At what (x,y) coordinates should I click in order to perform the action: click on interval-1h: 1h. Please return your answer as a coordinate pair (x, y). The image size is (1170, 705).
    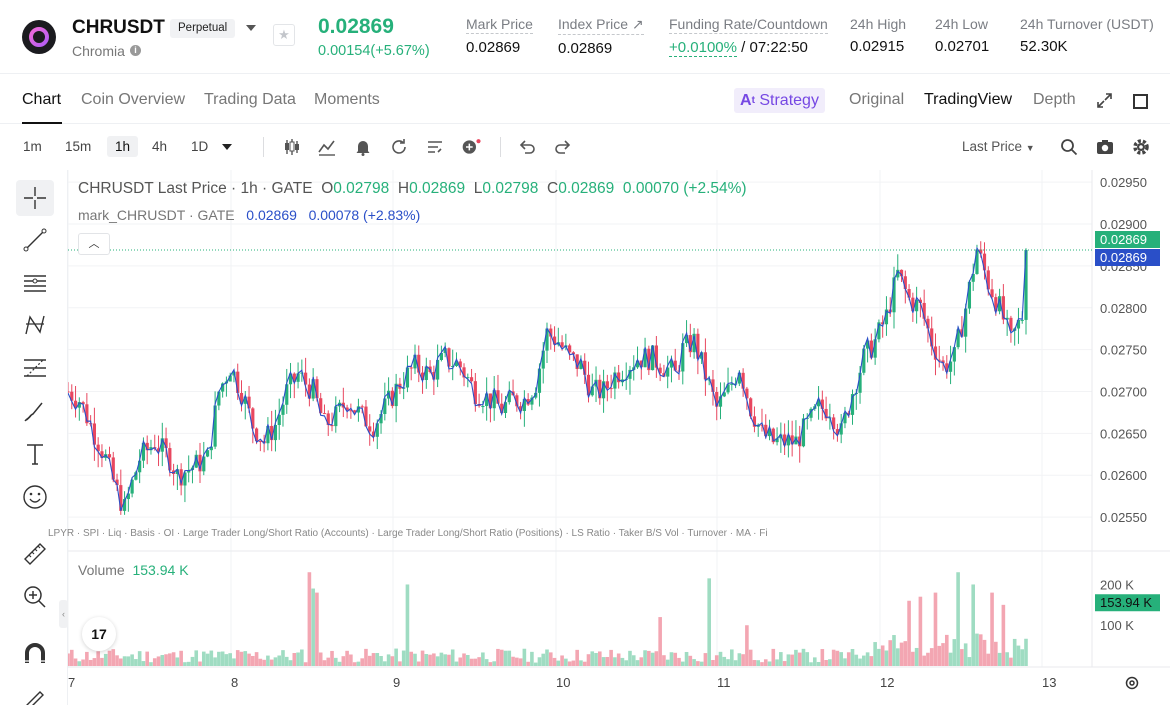
    Looking at the image, I should click on (123, 146).